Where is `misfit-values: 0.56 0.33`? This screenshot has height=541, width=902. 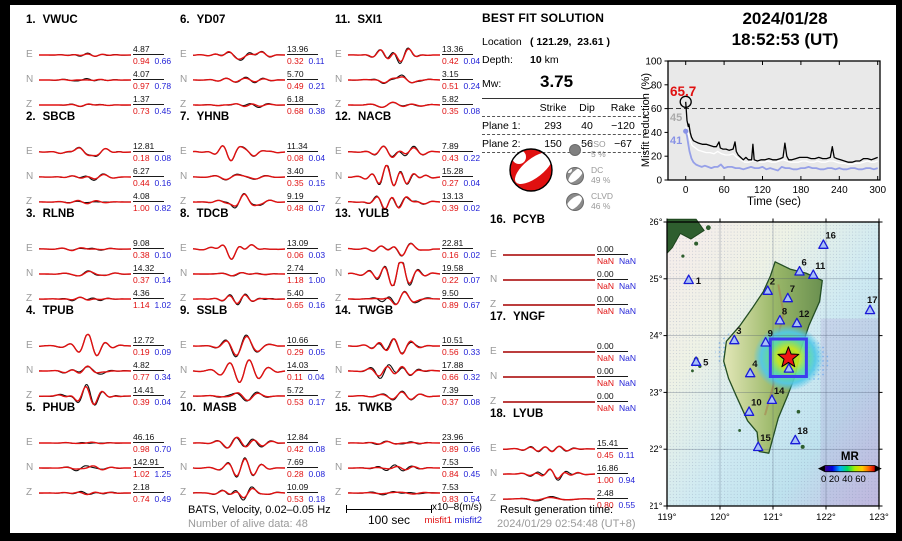
misfit-values: 0.56 0.33 is located at coordinates (464, 352).